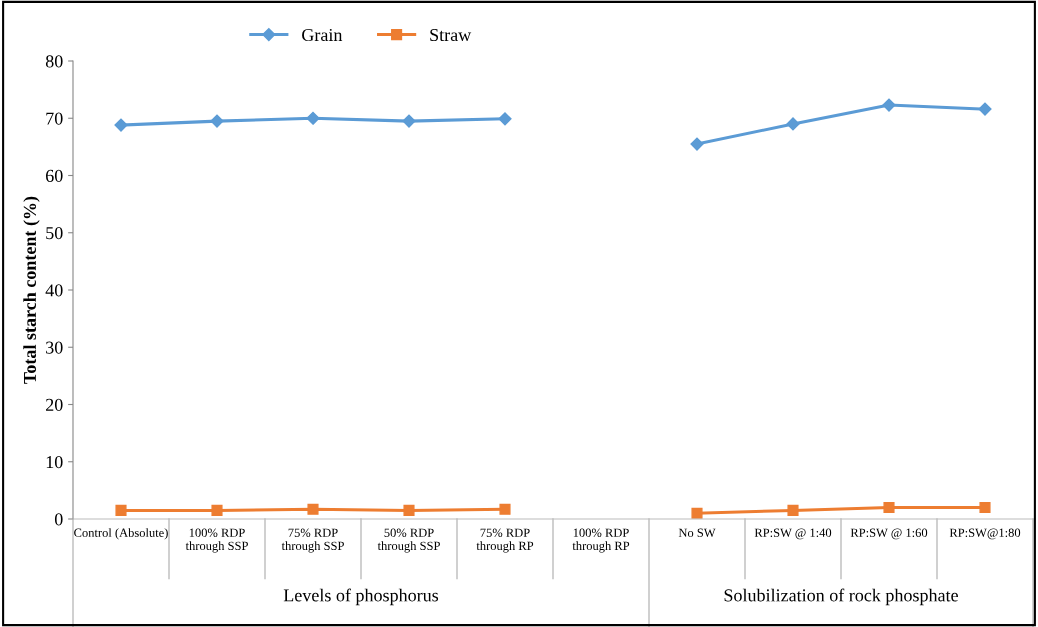 Image resolution: width=1038 pixels, height=627 pixels. Describe the element at coordinates (54, 118) in the screenshot. I see `y-tick-label: 70` at that location.